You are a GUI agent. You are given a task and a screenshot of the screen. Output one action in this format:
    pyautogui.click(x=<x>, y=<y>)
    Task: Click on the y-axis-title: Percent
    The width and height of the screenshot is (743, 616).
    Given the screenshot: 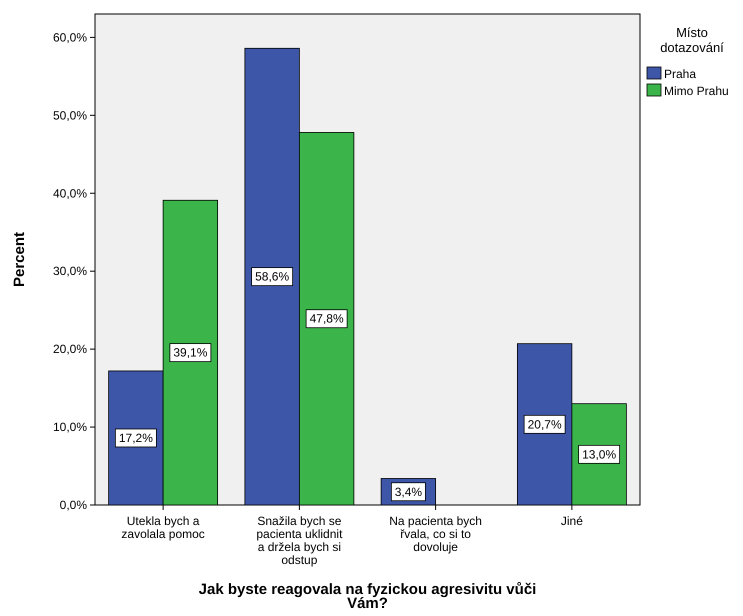 What is the action you would take?
    pyautogui.click(x=19, y=260)
    